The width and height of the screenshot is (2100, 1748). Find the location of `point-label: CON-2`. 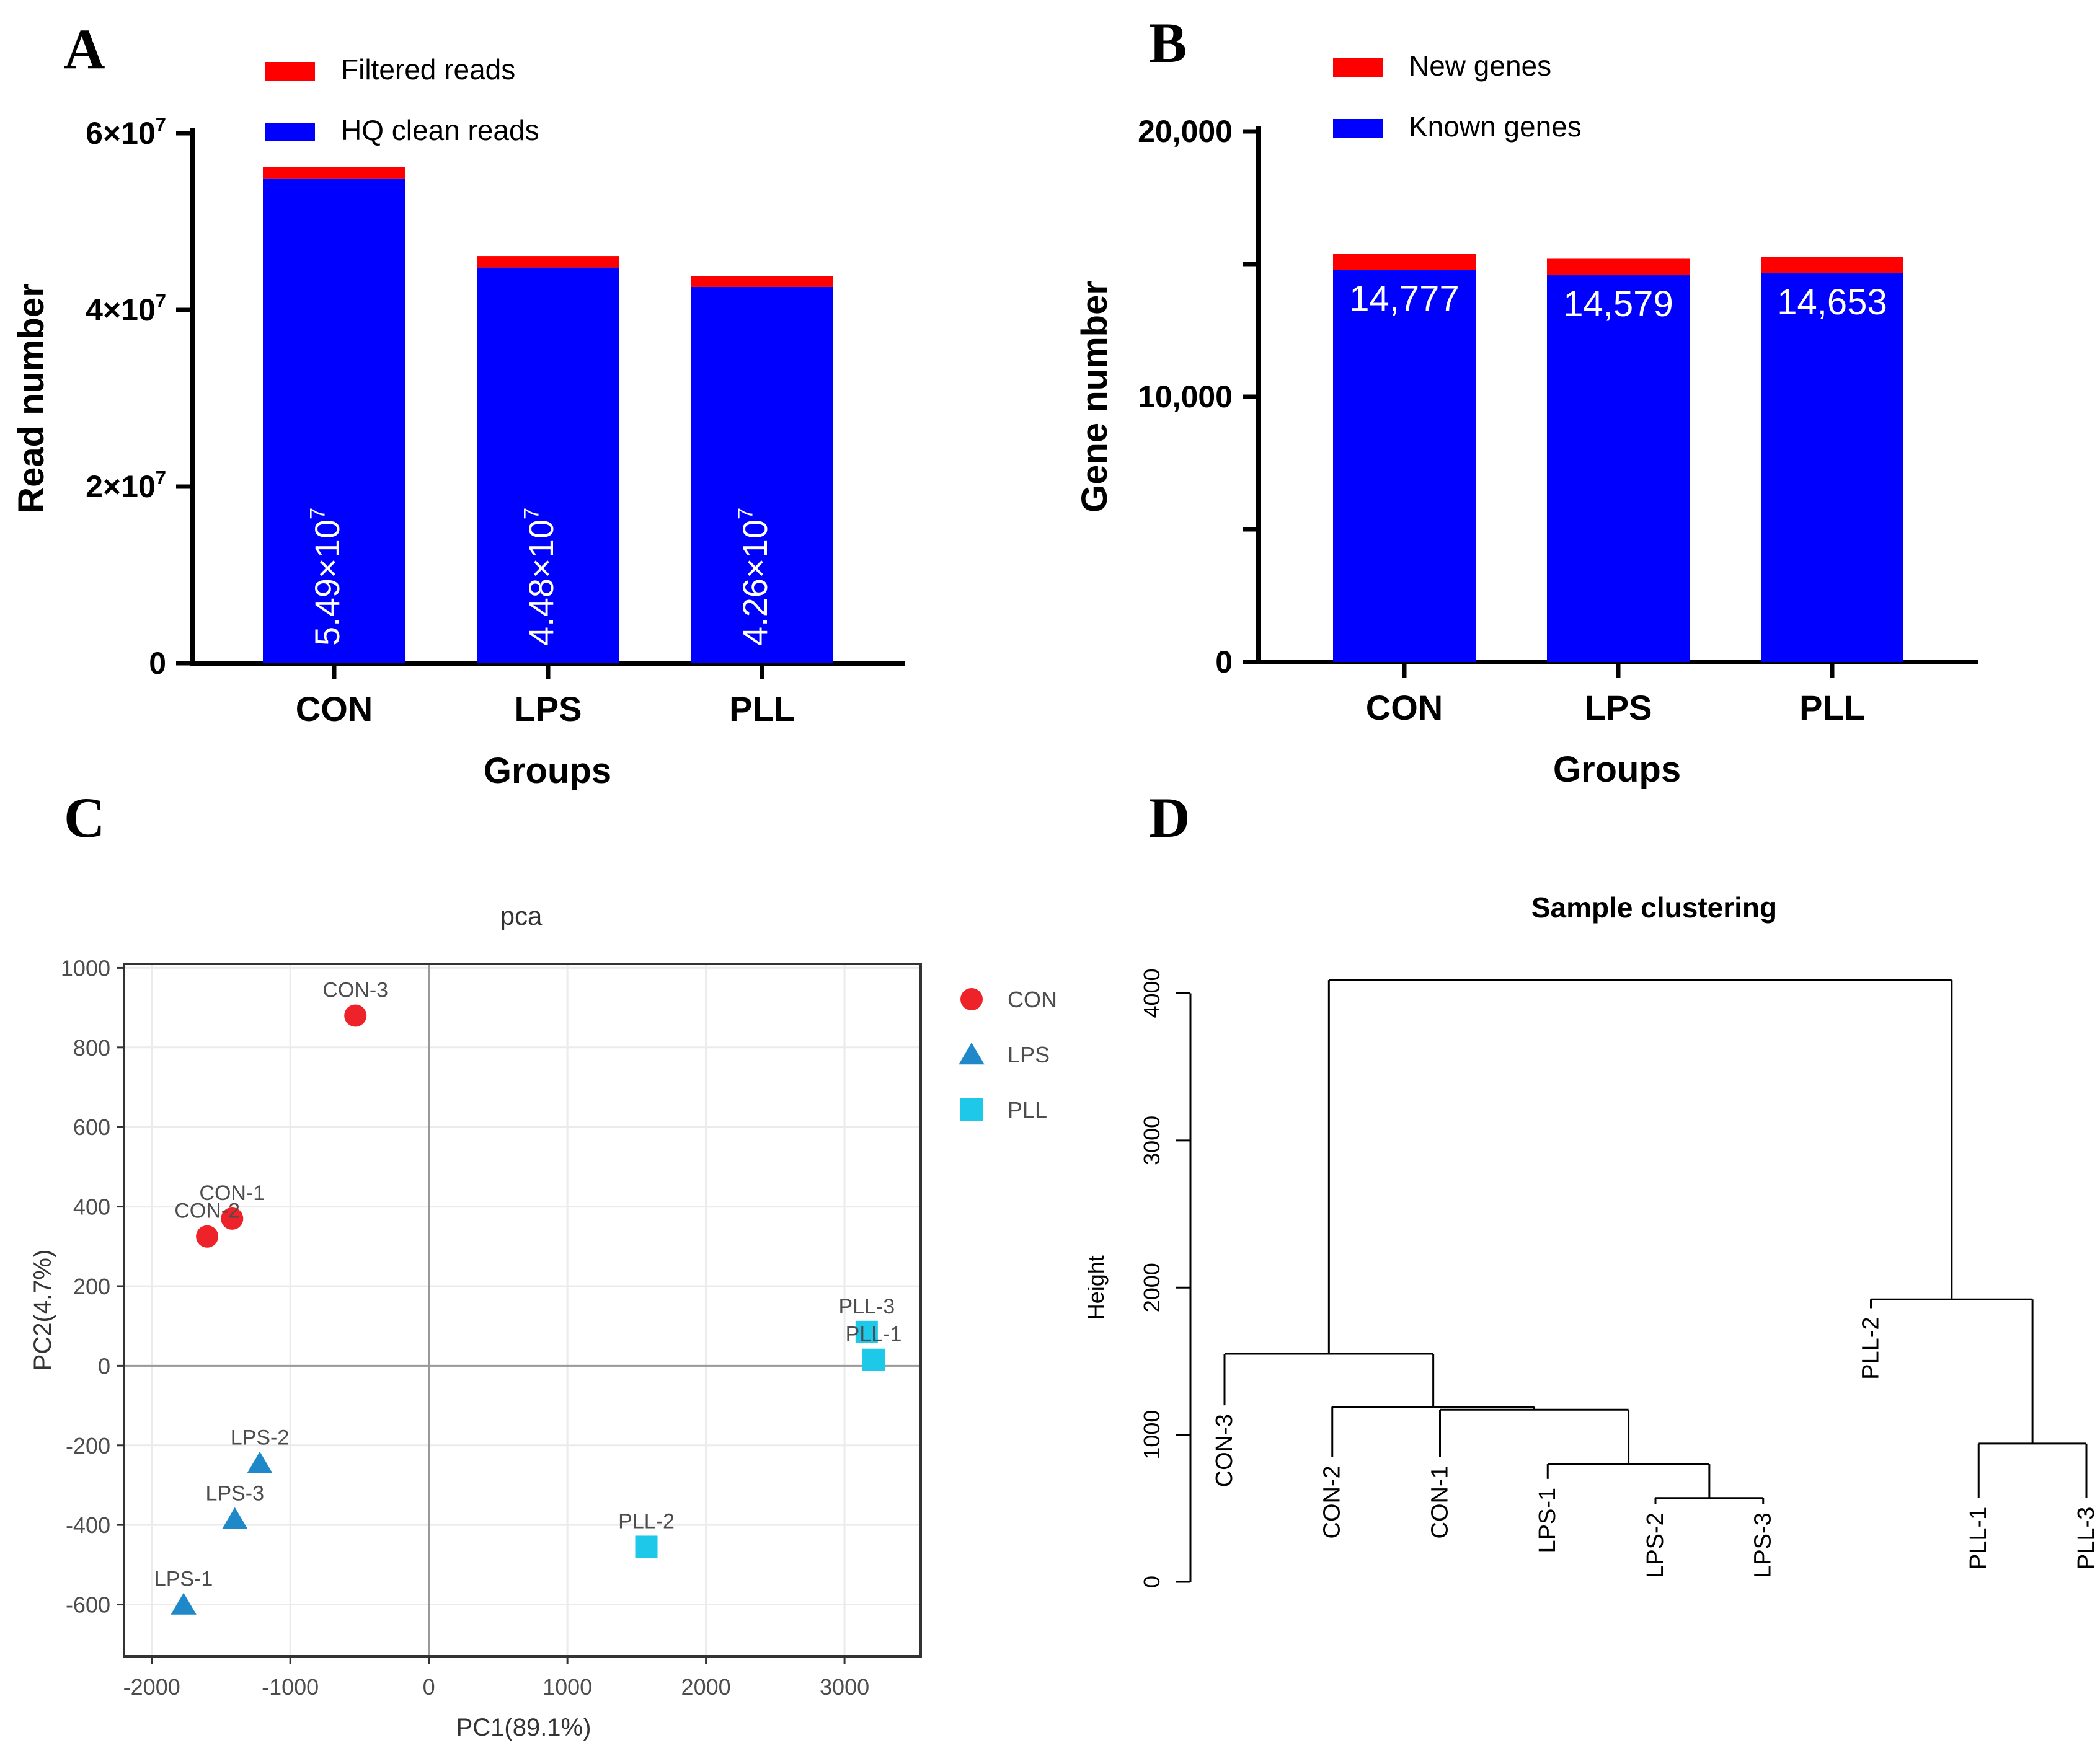

point-label: CON-2 is located at coordinates (207, 1211).